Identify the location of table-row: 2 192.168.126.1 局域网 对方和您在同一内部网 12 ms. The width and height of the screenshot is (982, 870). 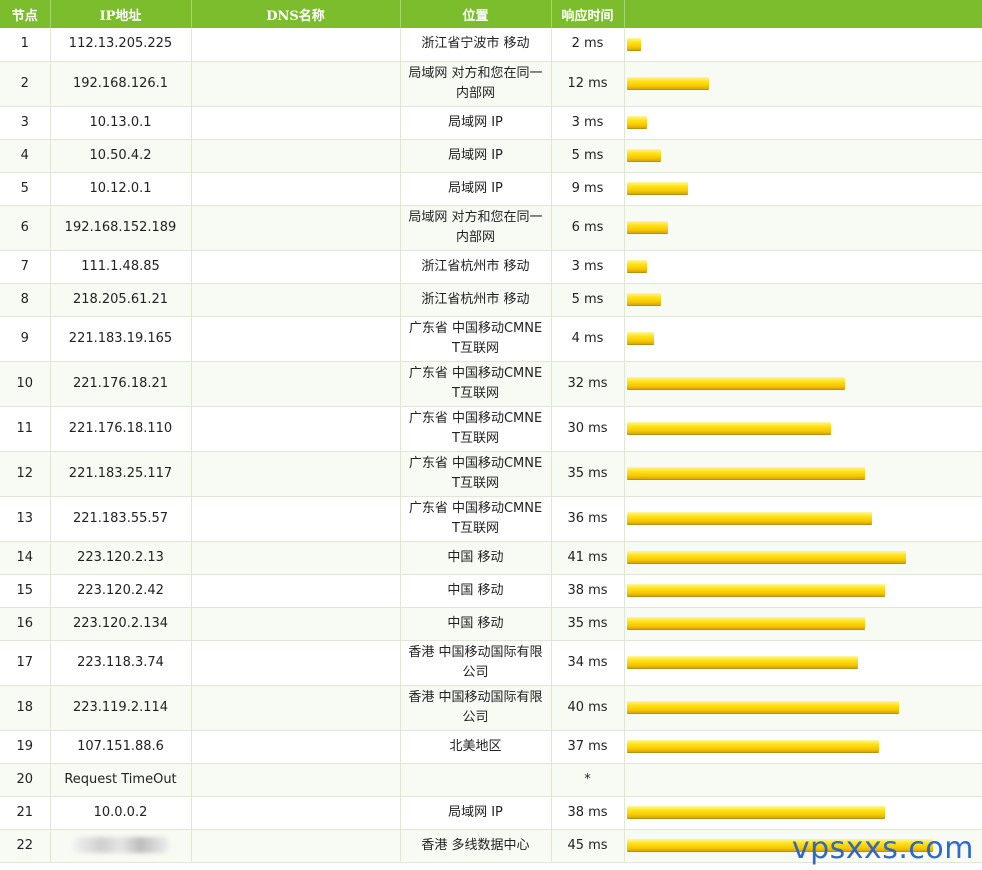
(491, 84).